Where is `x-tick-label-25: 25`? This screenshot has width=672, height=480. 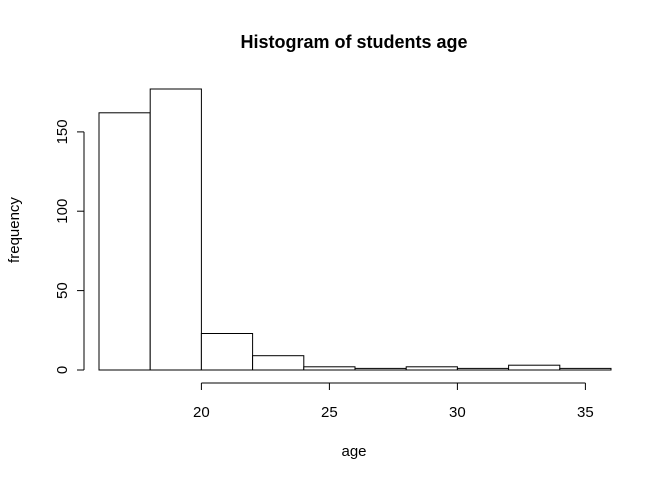
x-tick-label-25: 25 is located at coordinates (329, 412).